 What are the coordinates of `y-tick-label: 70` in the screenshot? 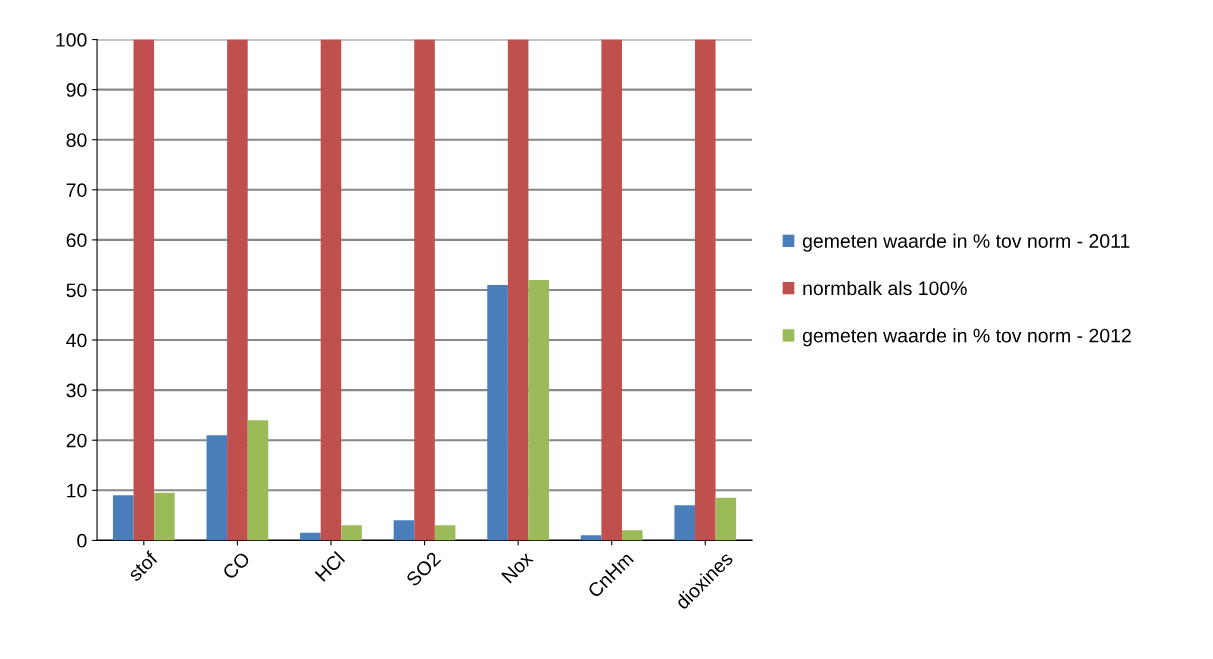 It's located at (76, 190).